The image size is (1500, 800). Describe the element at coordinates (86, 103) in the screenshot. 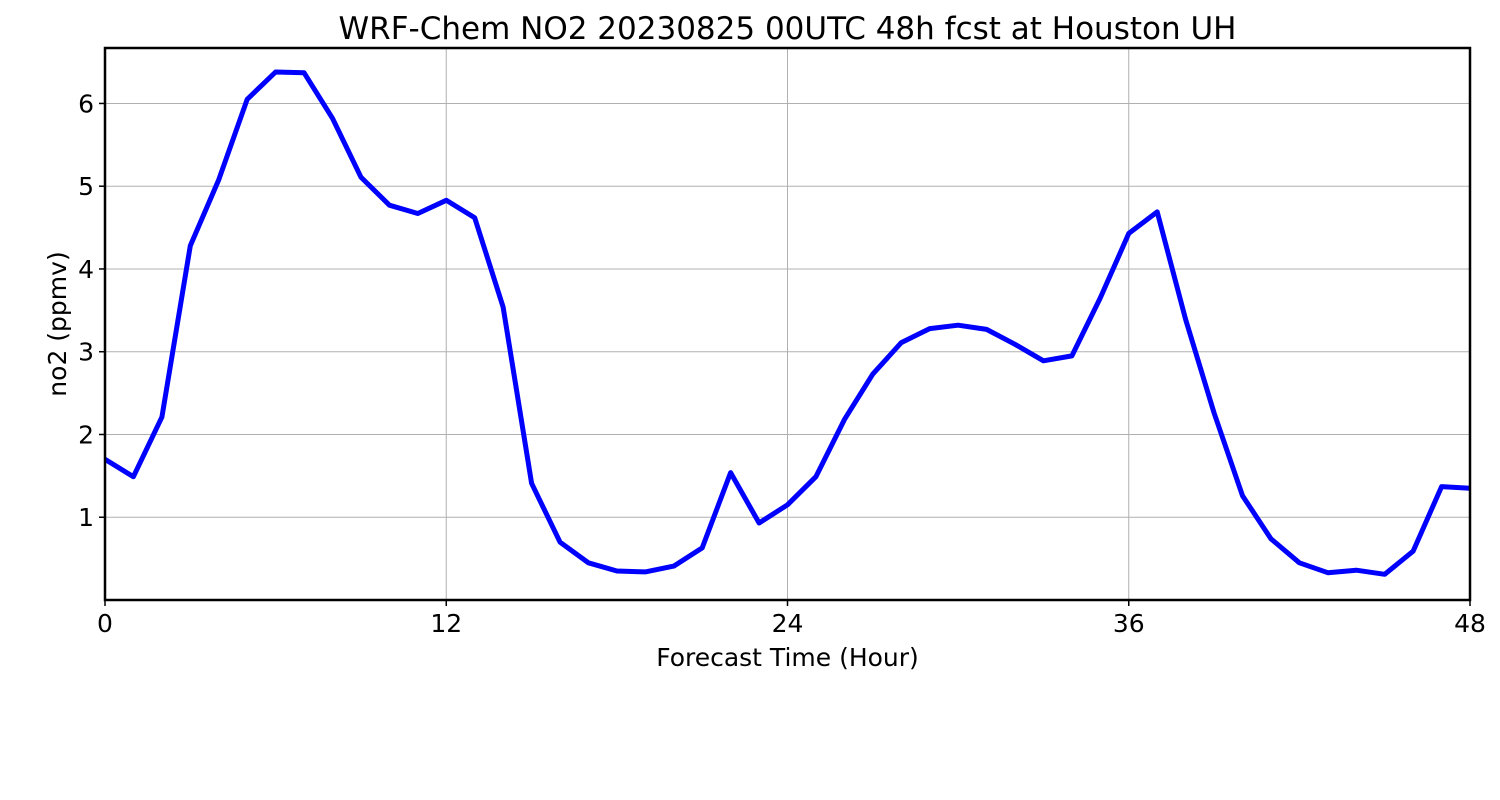

I see `y-tick-label: 6` at that location.